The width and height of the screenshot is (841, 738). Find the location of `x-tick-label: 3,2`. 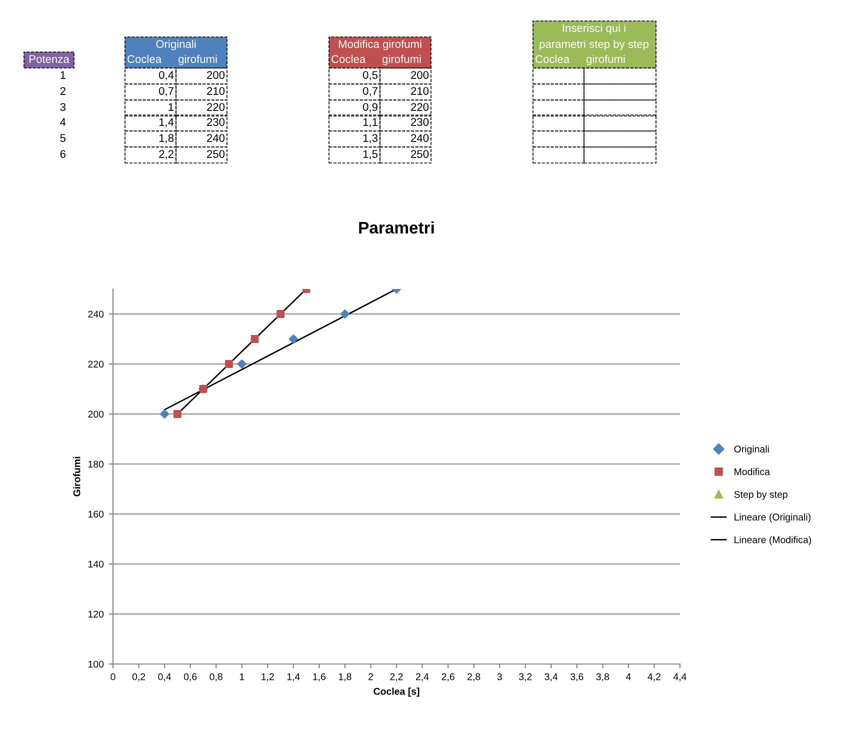

x-tick-label: 3,2 is located at coordinates (525, 677).